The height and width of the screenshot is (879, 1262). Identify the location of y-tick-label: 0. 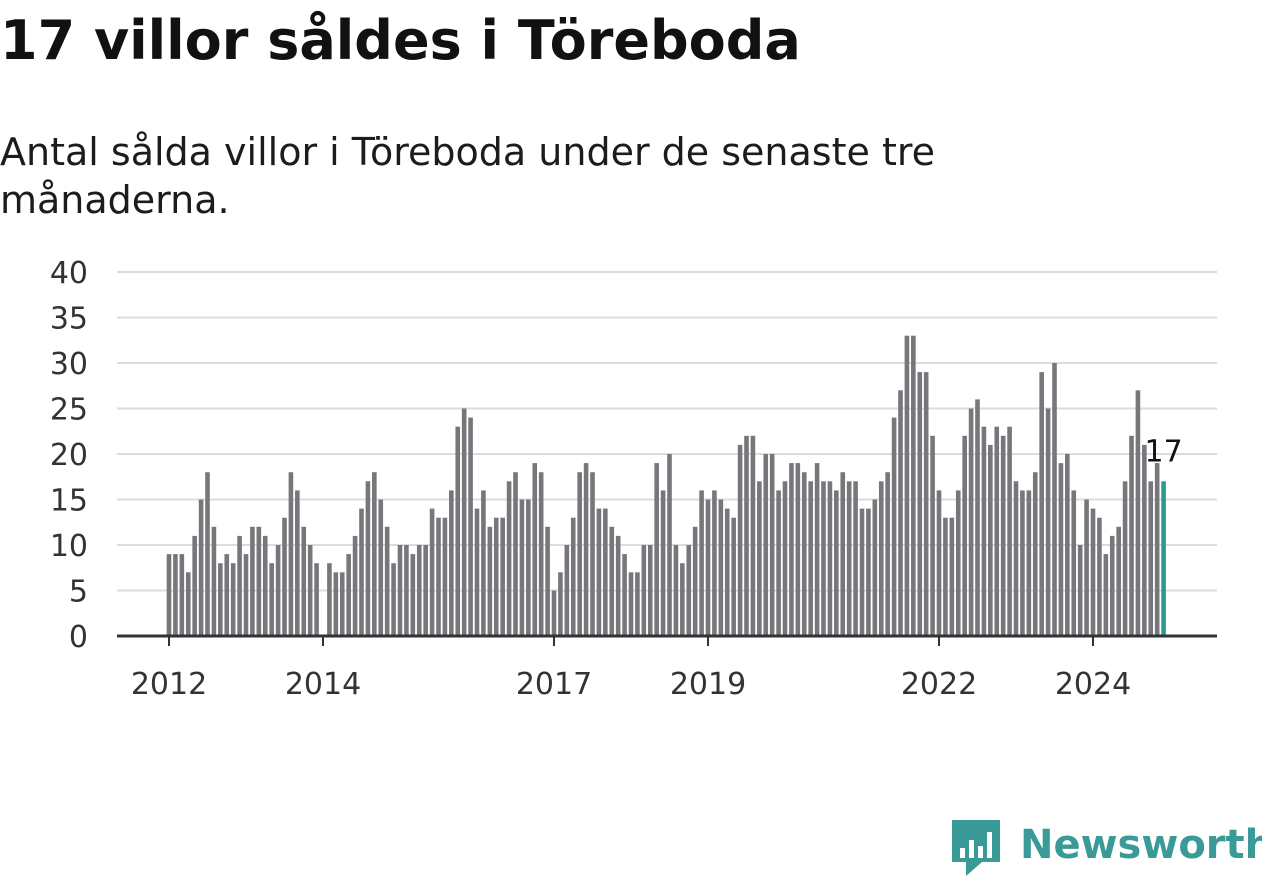
(78, 637).